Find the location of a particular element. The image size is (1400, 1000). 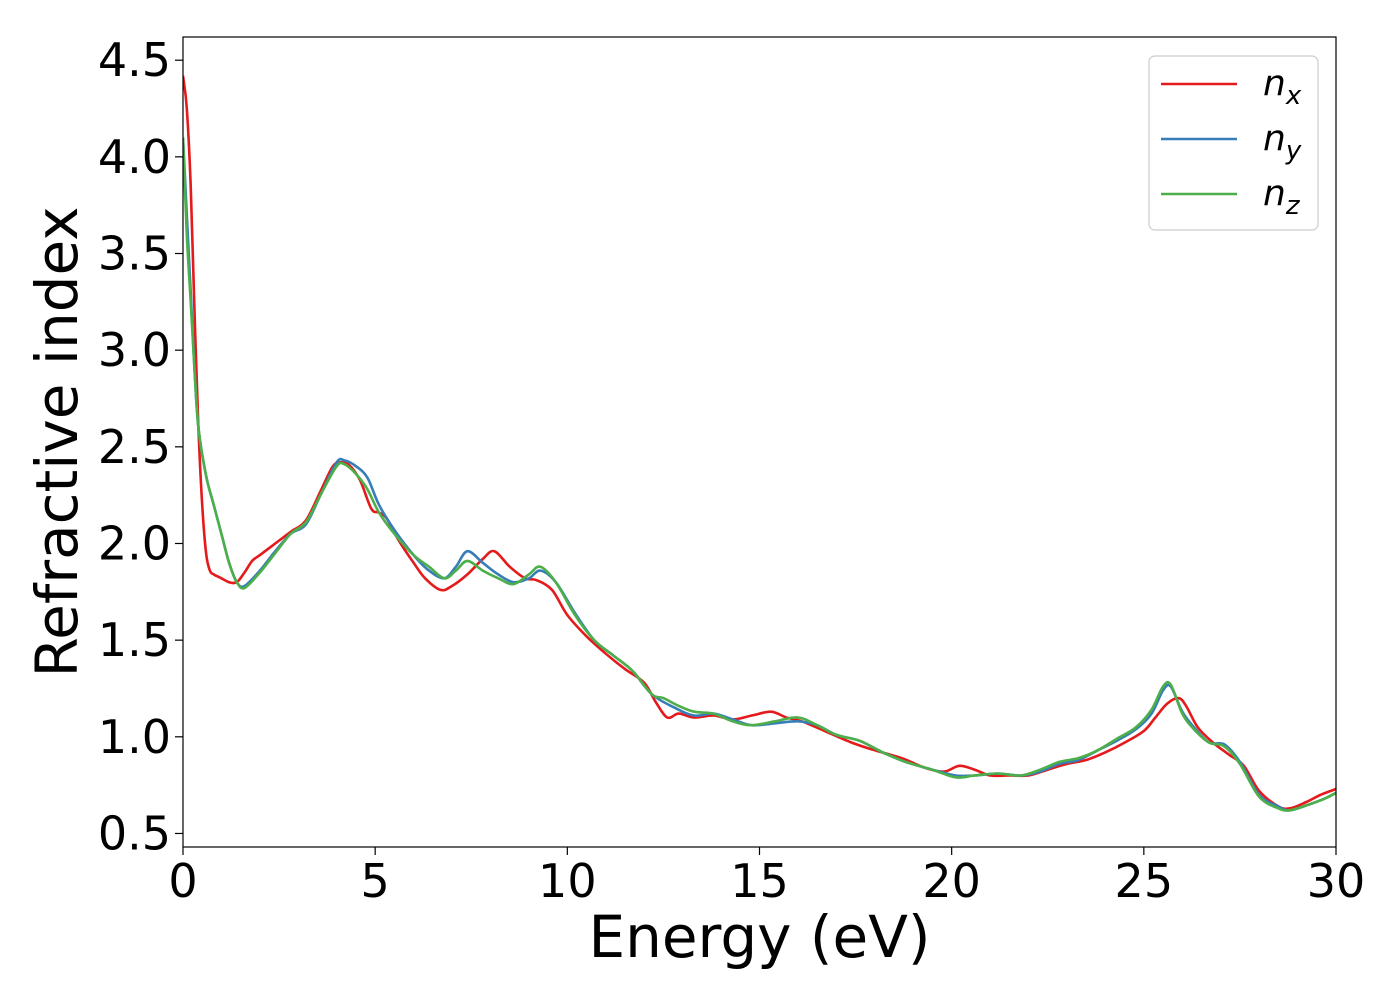

y-tick-label: 3.5 is located at coordinates (134, 254).